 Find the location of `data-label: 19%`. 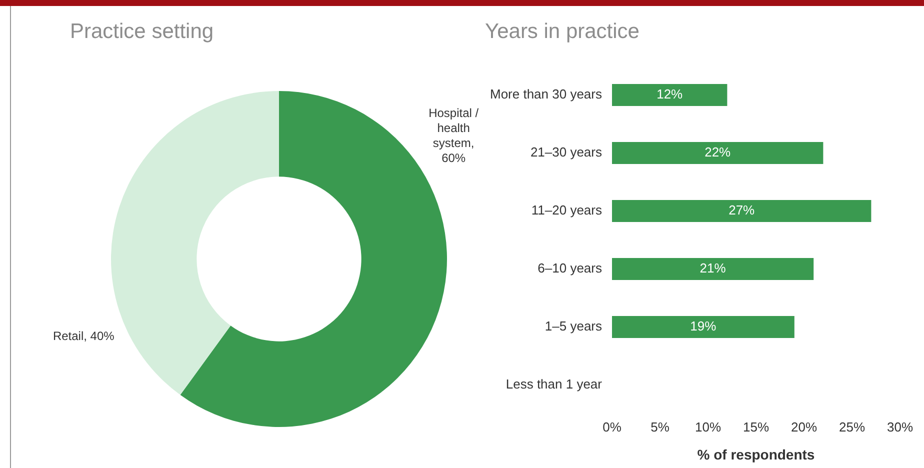

data-label: 19% is located at coordinates (703, 326).